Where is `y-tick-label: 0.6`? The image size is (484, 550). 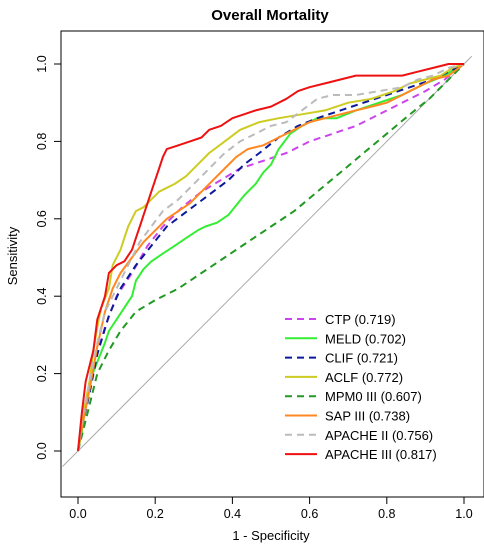
y-tick-label: 0.6 is located at coordinates (42, 218).